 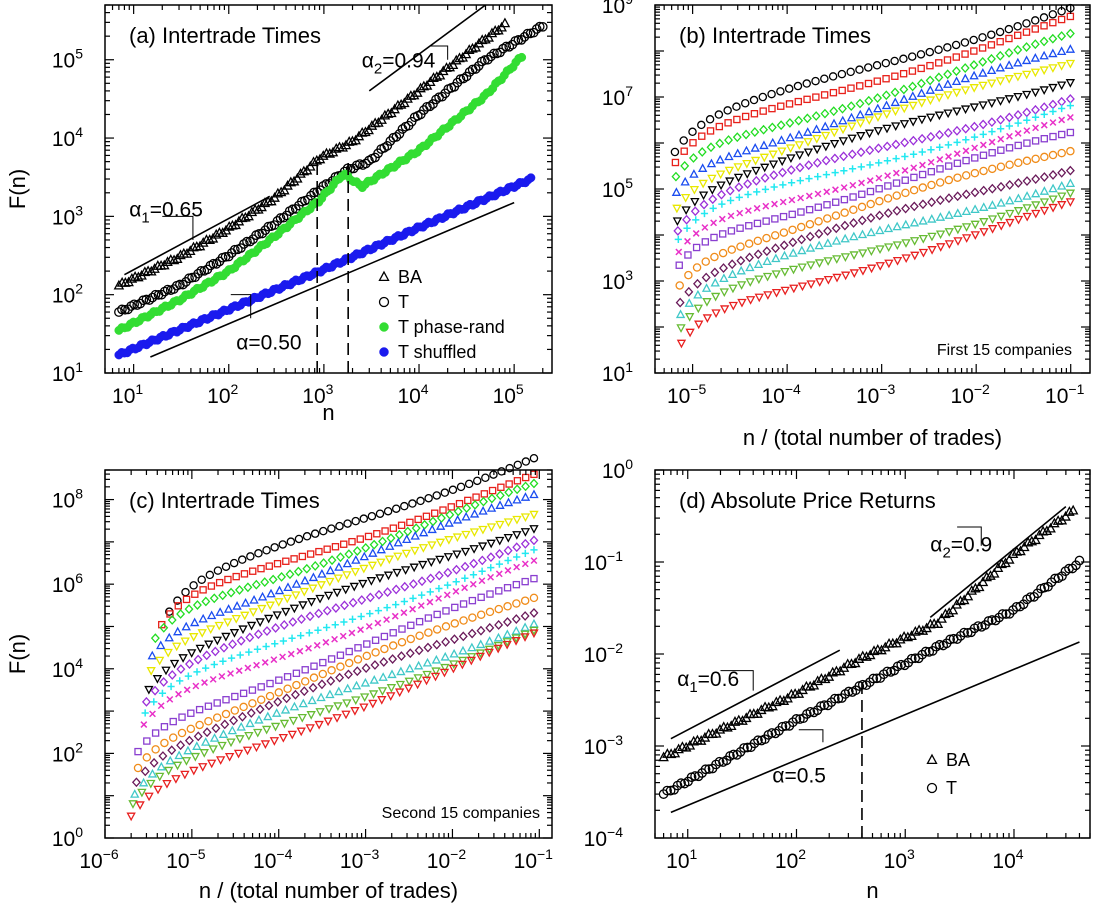 What do you see at coordinates (67, 499) in the screenshot?
I see `y-tick-label: 10⁸` at bounding box center [67, 499].